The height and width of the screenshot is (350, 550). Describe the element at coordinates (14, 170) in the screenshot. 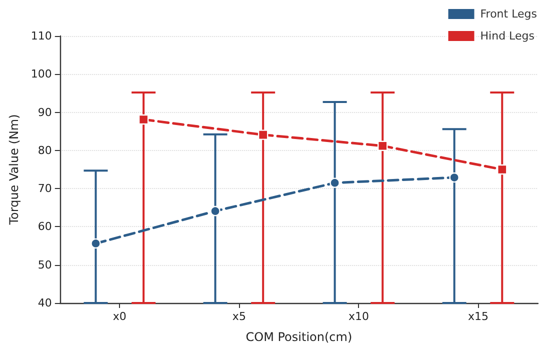

I see `y-axis-title: Torque Value (Nm)` at that location.